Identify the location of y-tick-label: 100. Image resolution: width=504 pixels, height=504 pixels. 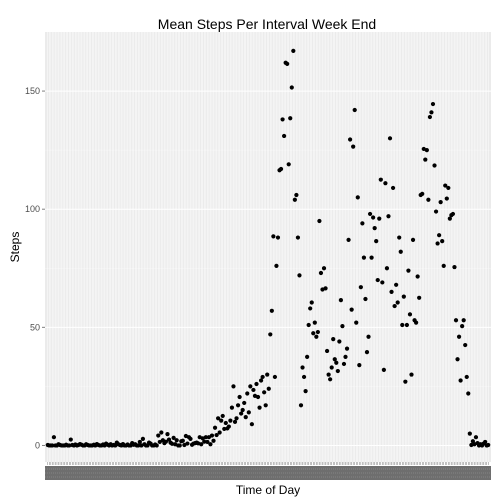
(32, 209).